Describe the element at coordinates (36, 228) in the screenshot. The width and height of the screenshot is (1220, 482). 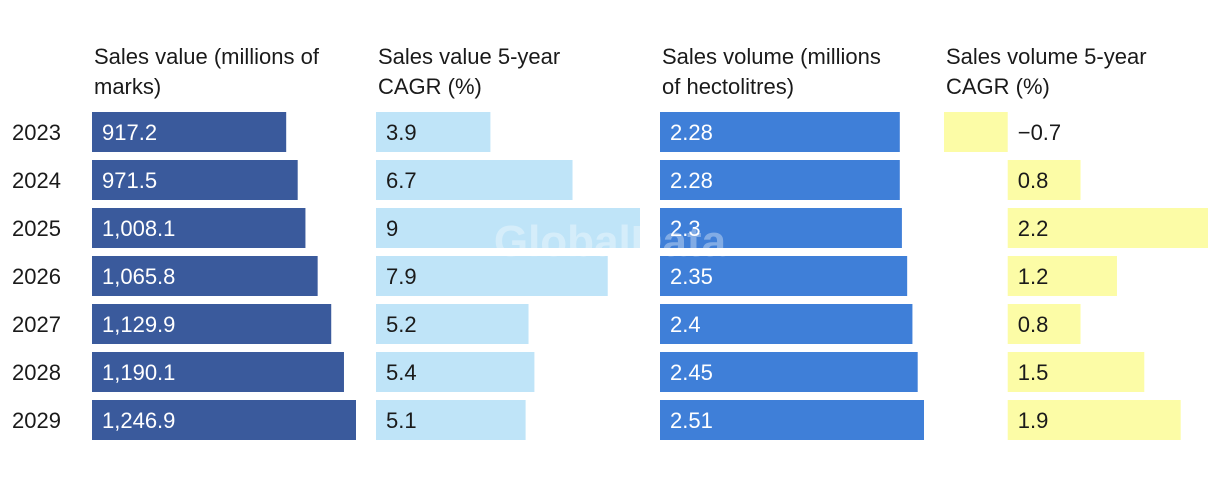
I see `year-label-2025: 2025` at that location.